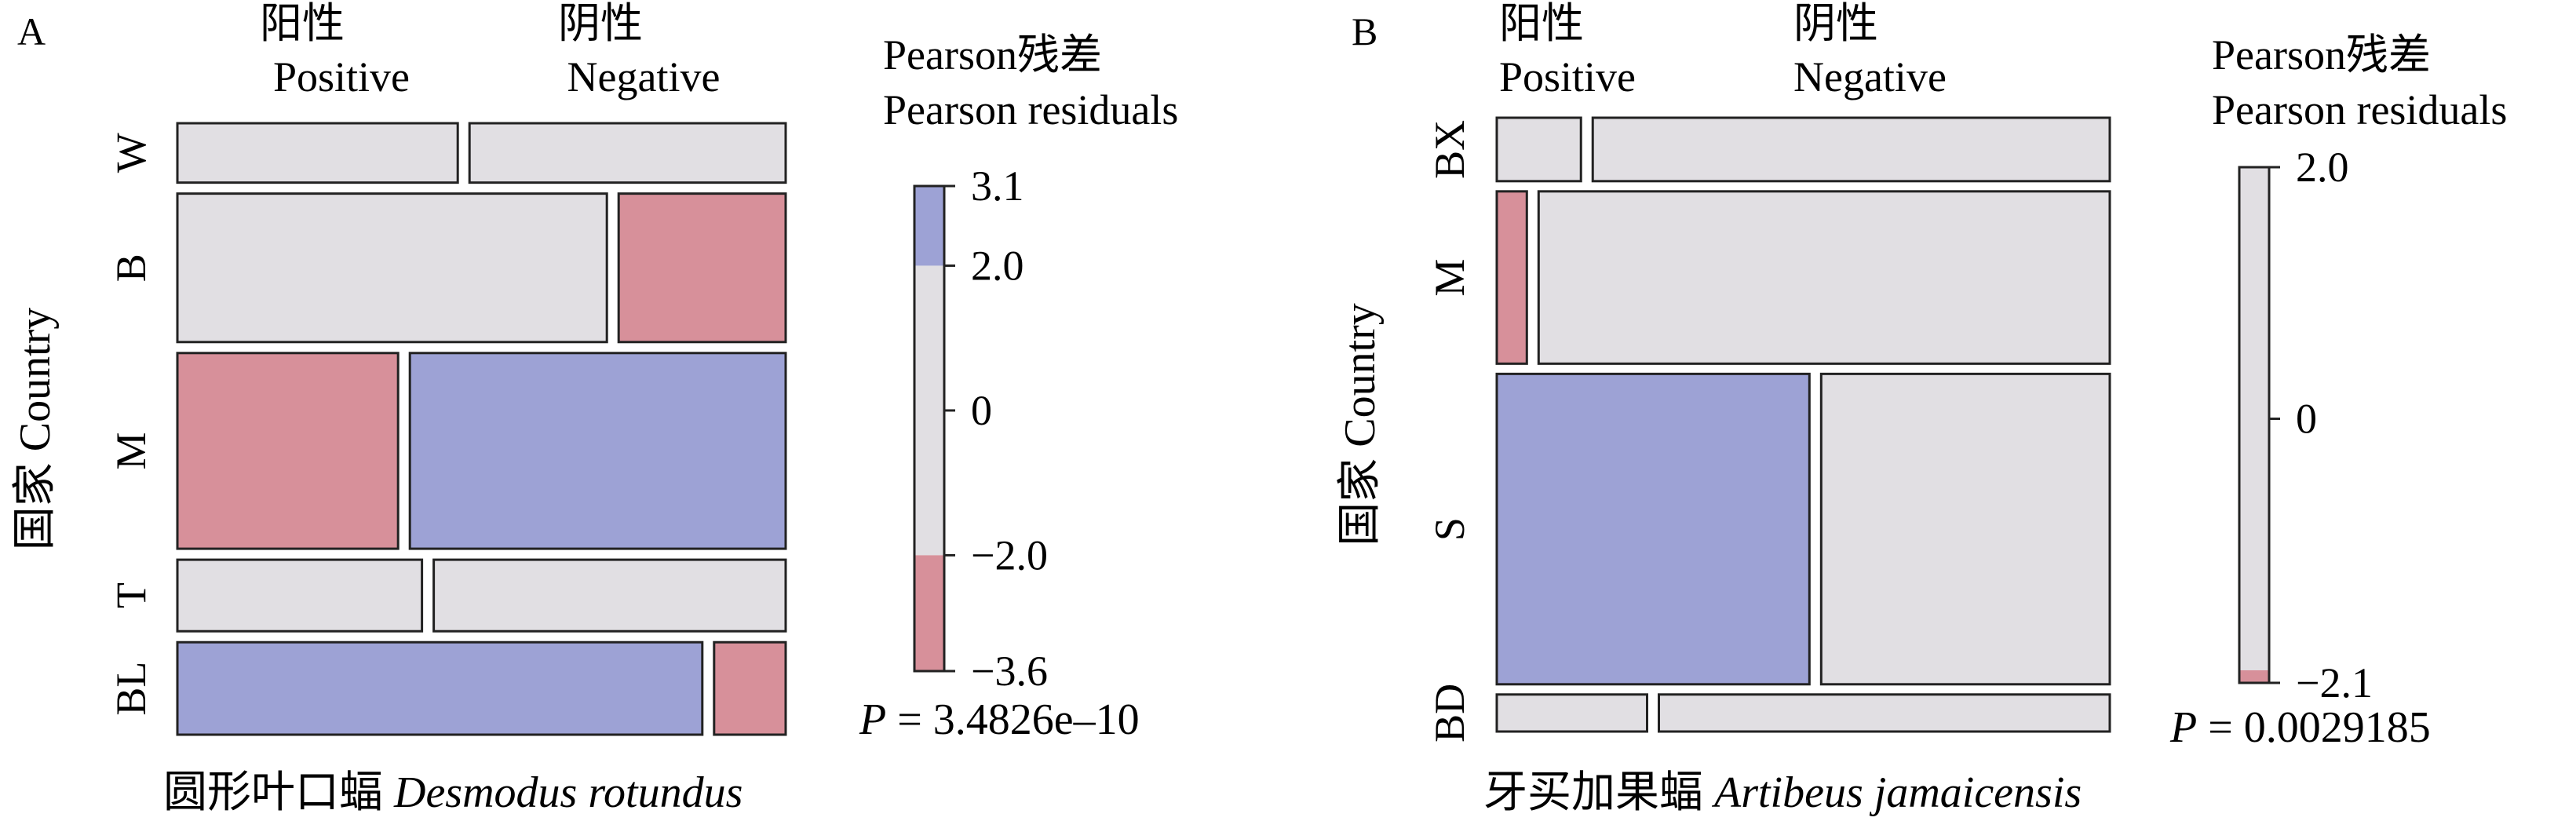 Image resolution: width=2576 pixels, height=832 pixels. What do you see at coordinates (1653, 529) in the screenshot?
I see `tile-s-positive` at bounding box center [1653, 529].